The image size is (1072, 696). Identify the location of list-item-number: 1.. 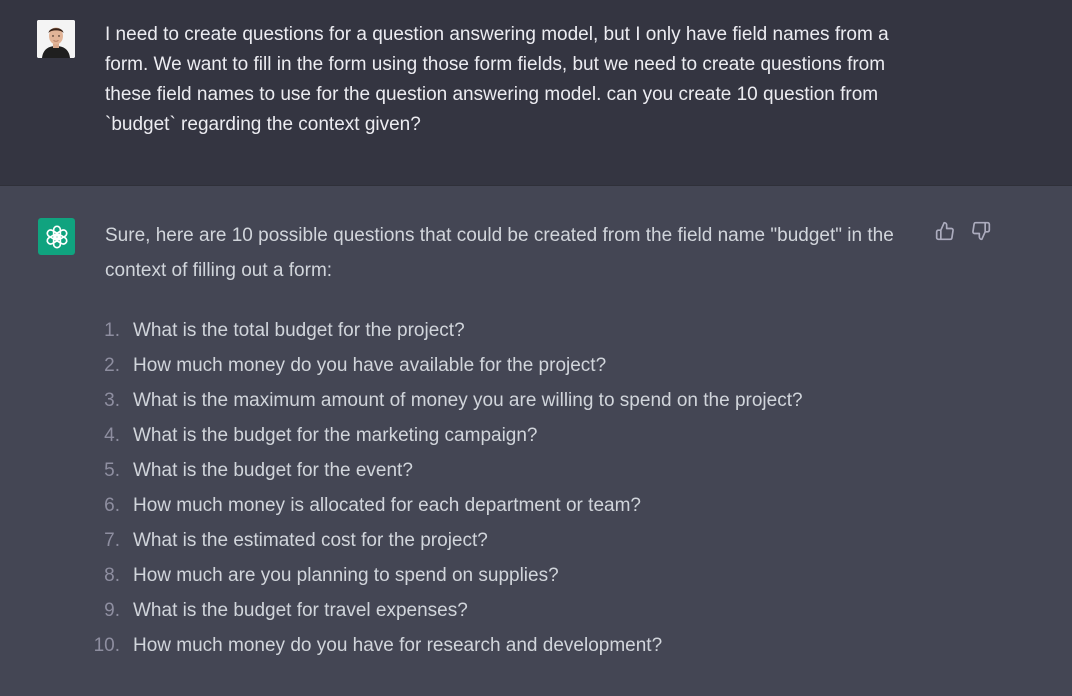
(112, 330).